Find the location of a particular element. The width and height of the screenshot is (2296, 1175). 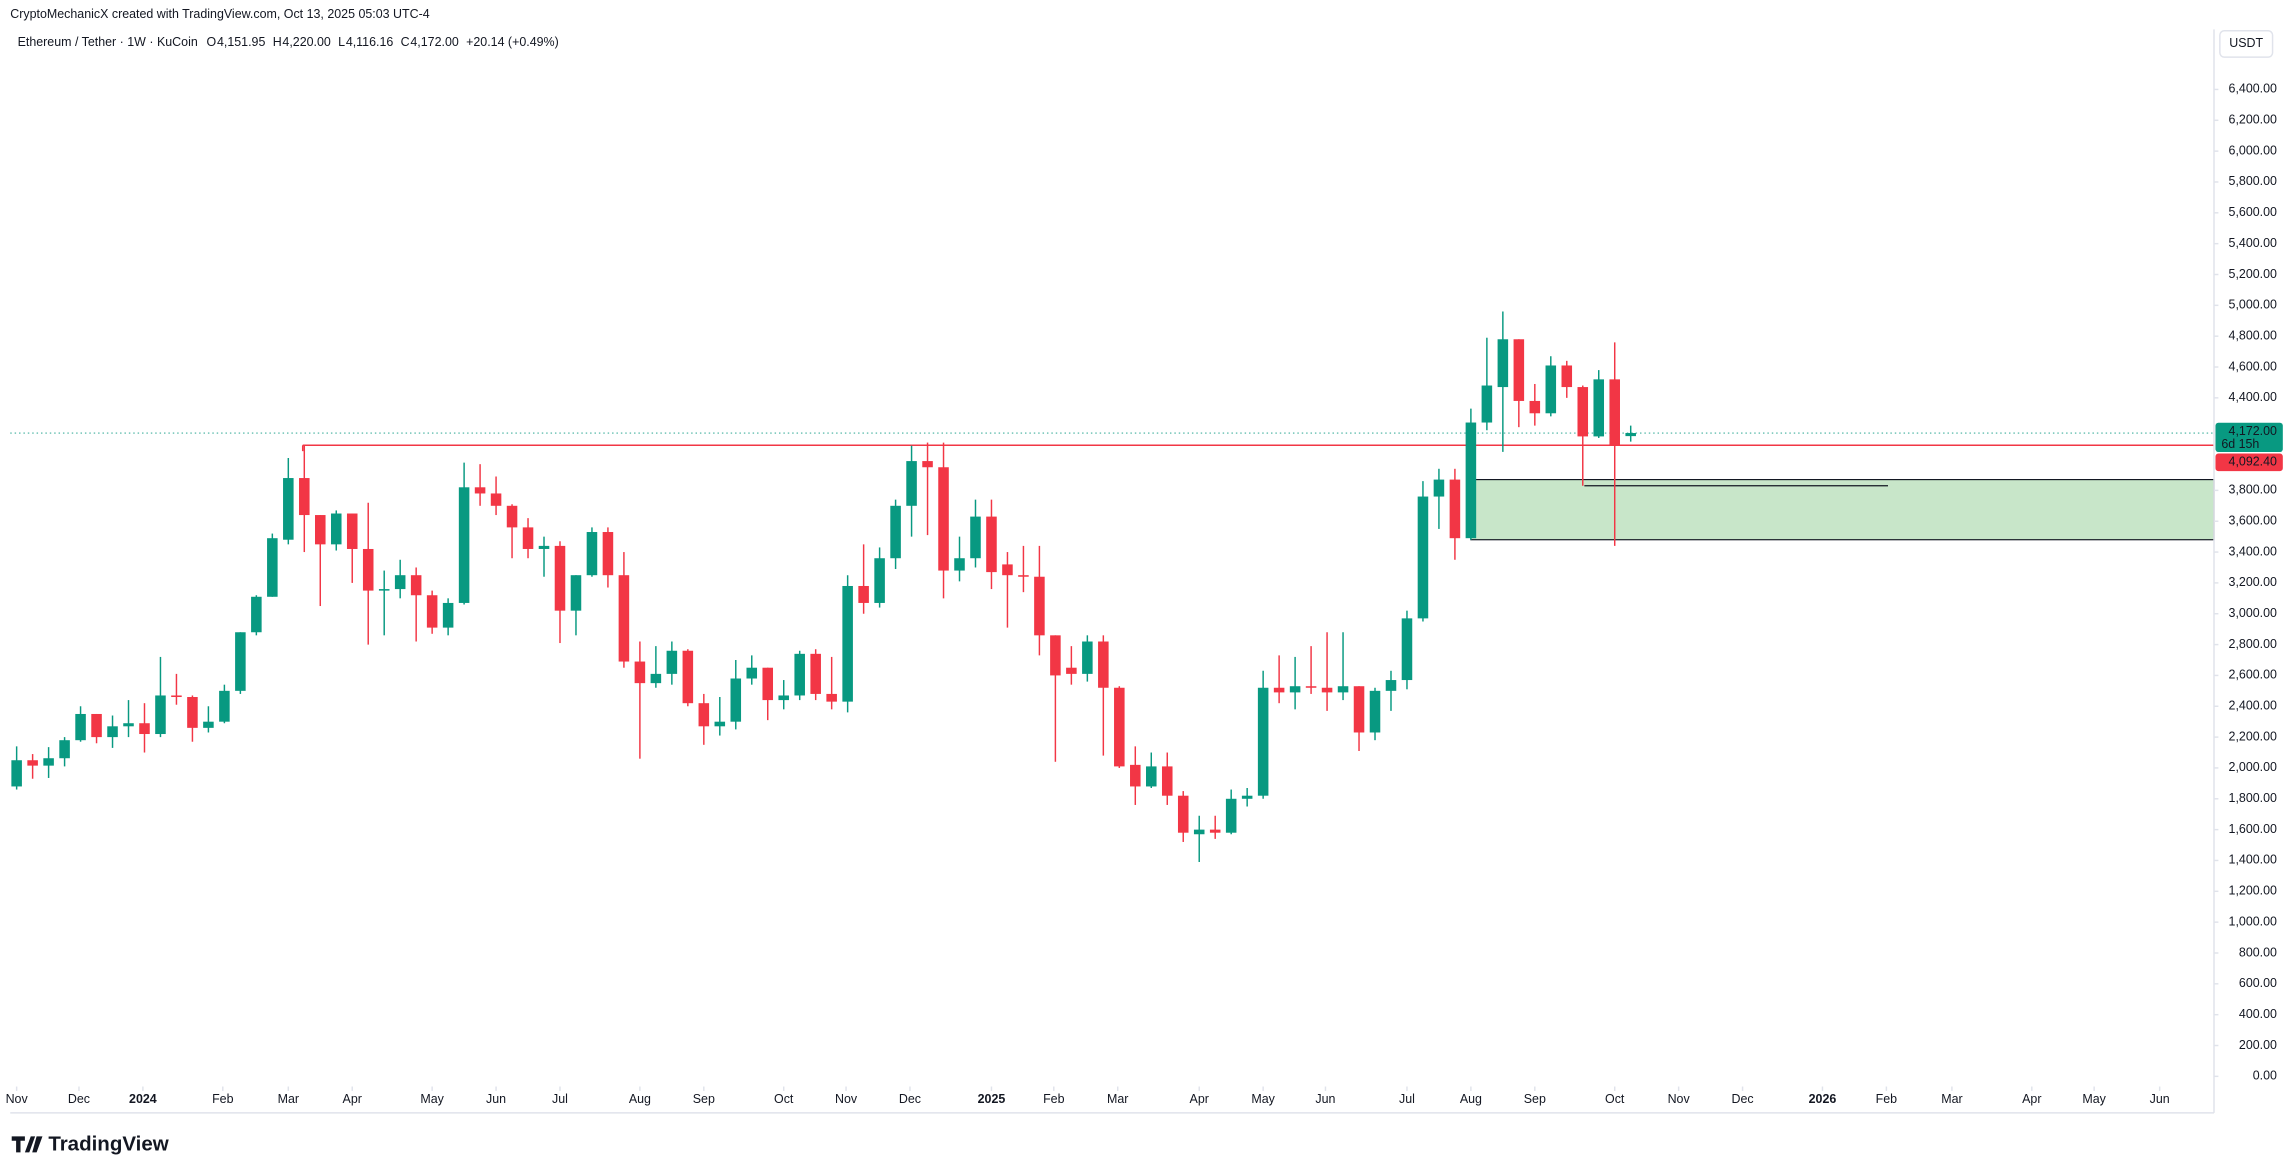

y-tick-label: 3,200.00 is located at coordinates (2253, 582).